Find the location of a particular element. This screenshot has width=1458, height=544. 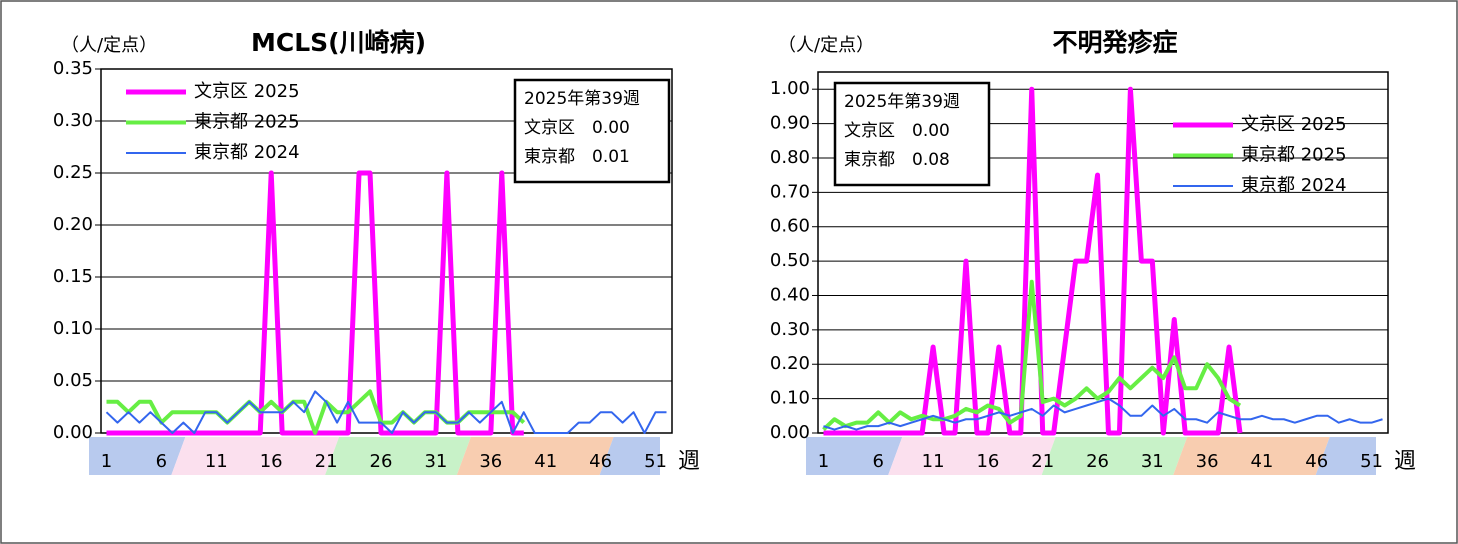

y-tick-label: 0.40 is located at coordinates (790, 294).